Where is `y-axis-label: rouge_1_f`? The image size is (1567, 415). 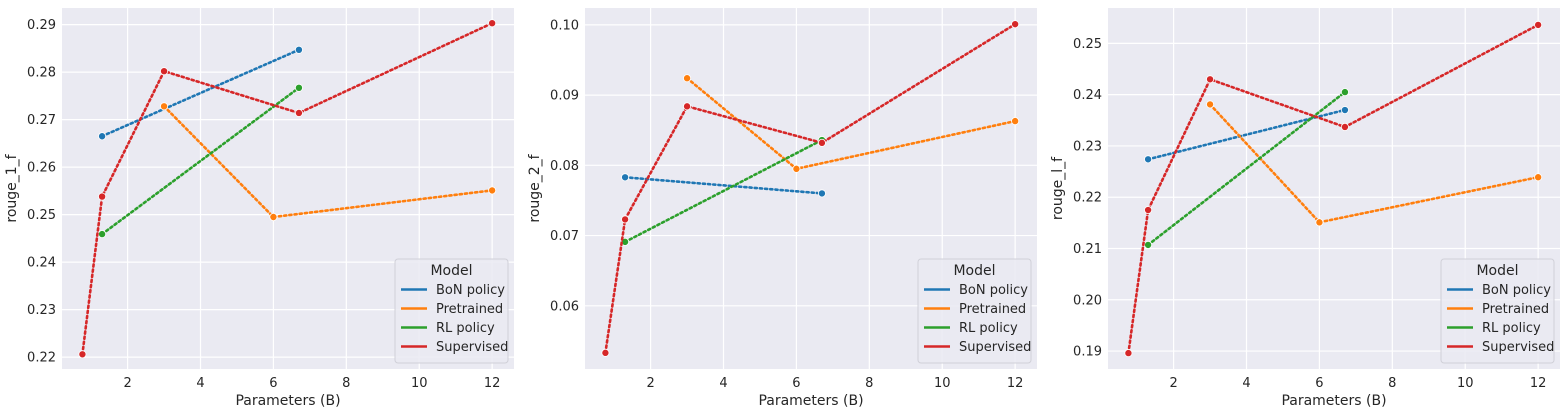
y-axis-label: rouge_1_f is located at coordinates (12, 187).